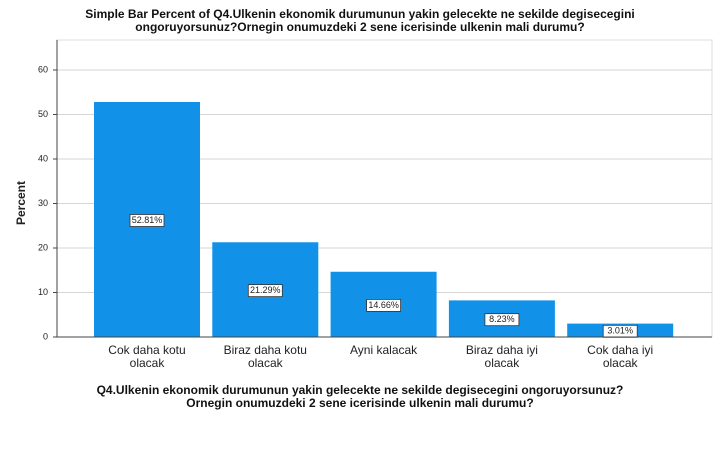 The image size is (720, 467). I want to click on y-tick-label: 30, so click(43, 203).